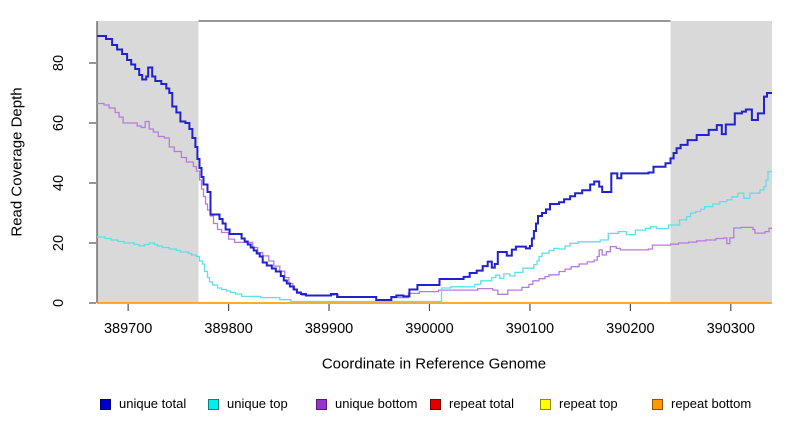  Describe the element at coordinates (59, 183) in the screenshot. I see `y-tick-label: 40` at that location.